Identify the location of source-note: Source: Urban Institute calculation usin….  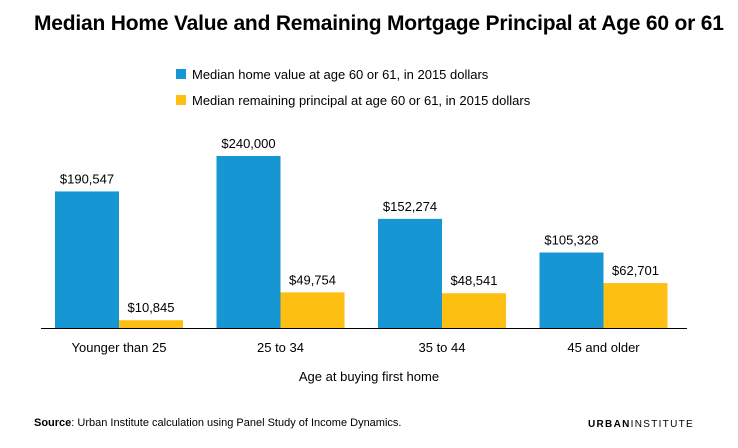
(217, 423).